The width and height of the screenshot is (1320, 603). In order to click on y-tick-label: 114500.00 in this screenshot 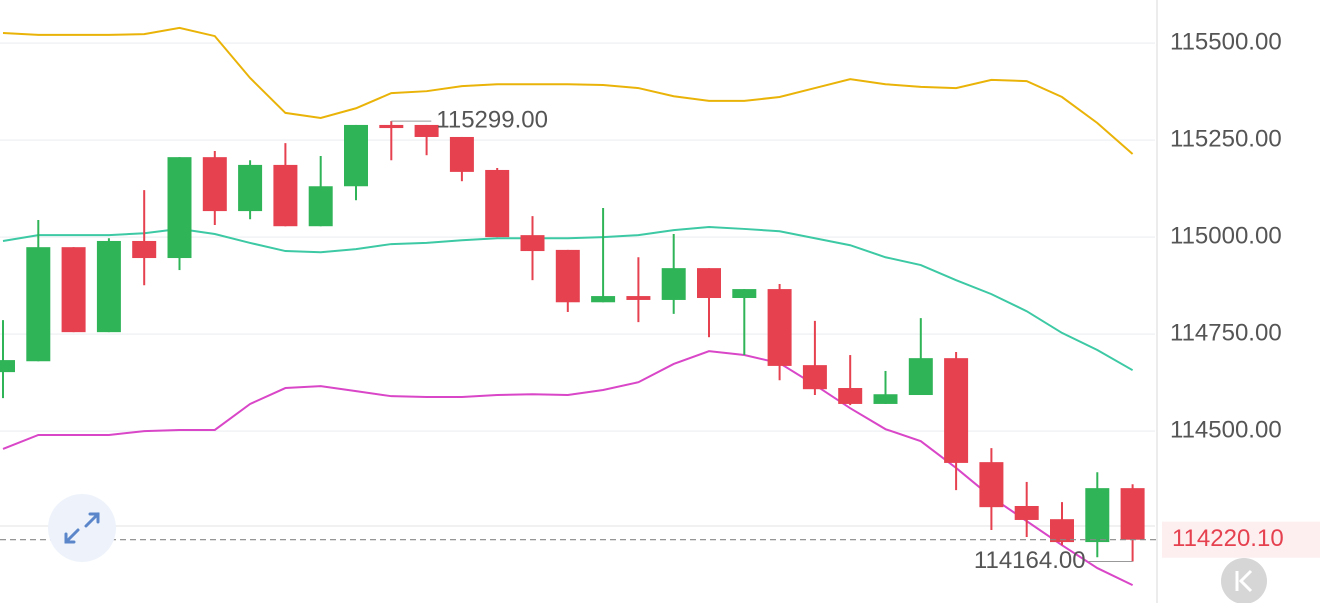, I will do `click(1226, 429)`.